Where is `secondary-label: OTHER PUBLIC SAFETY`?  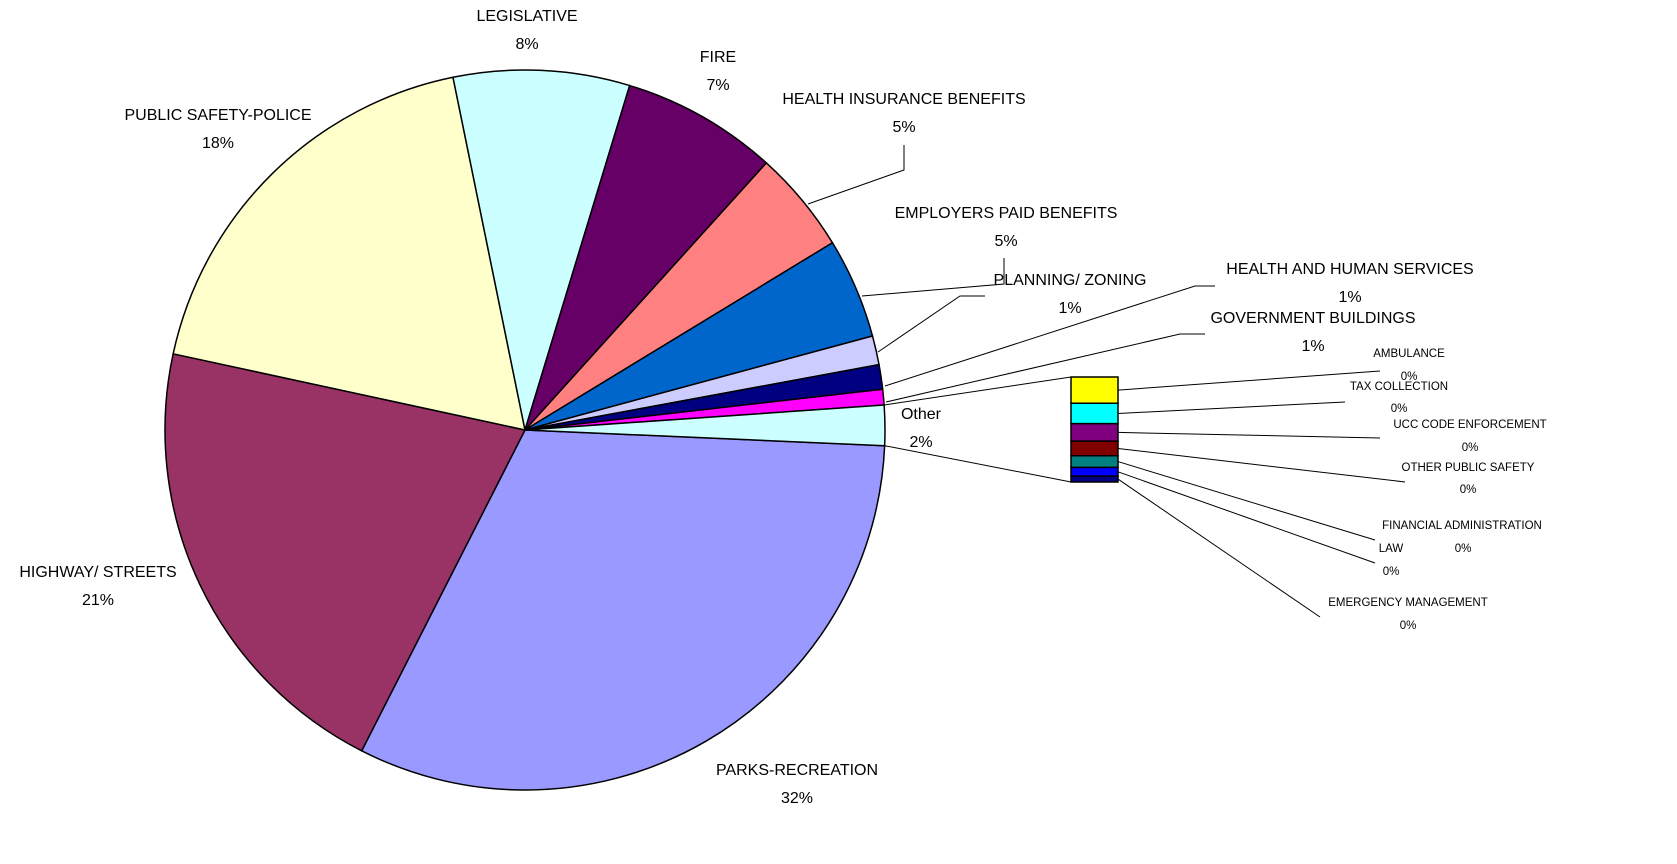
secondary-label: OTHER PUBLIC SAFETY is located at coordinates (1468, 468).